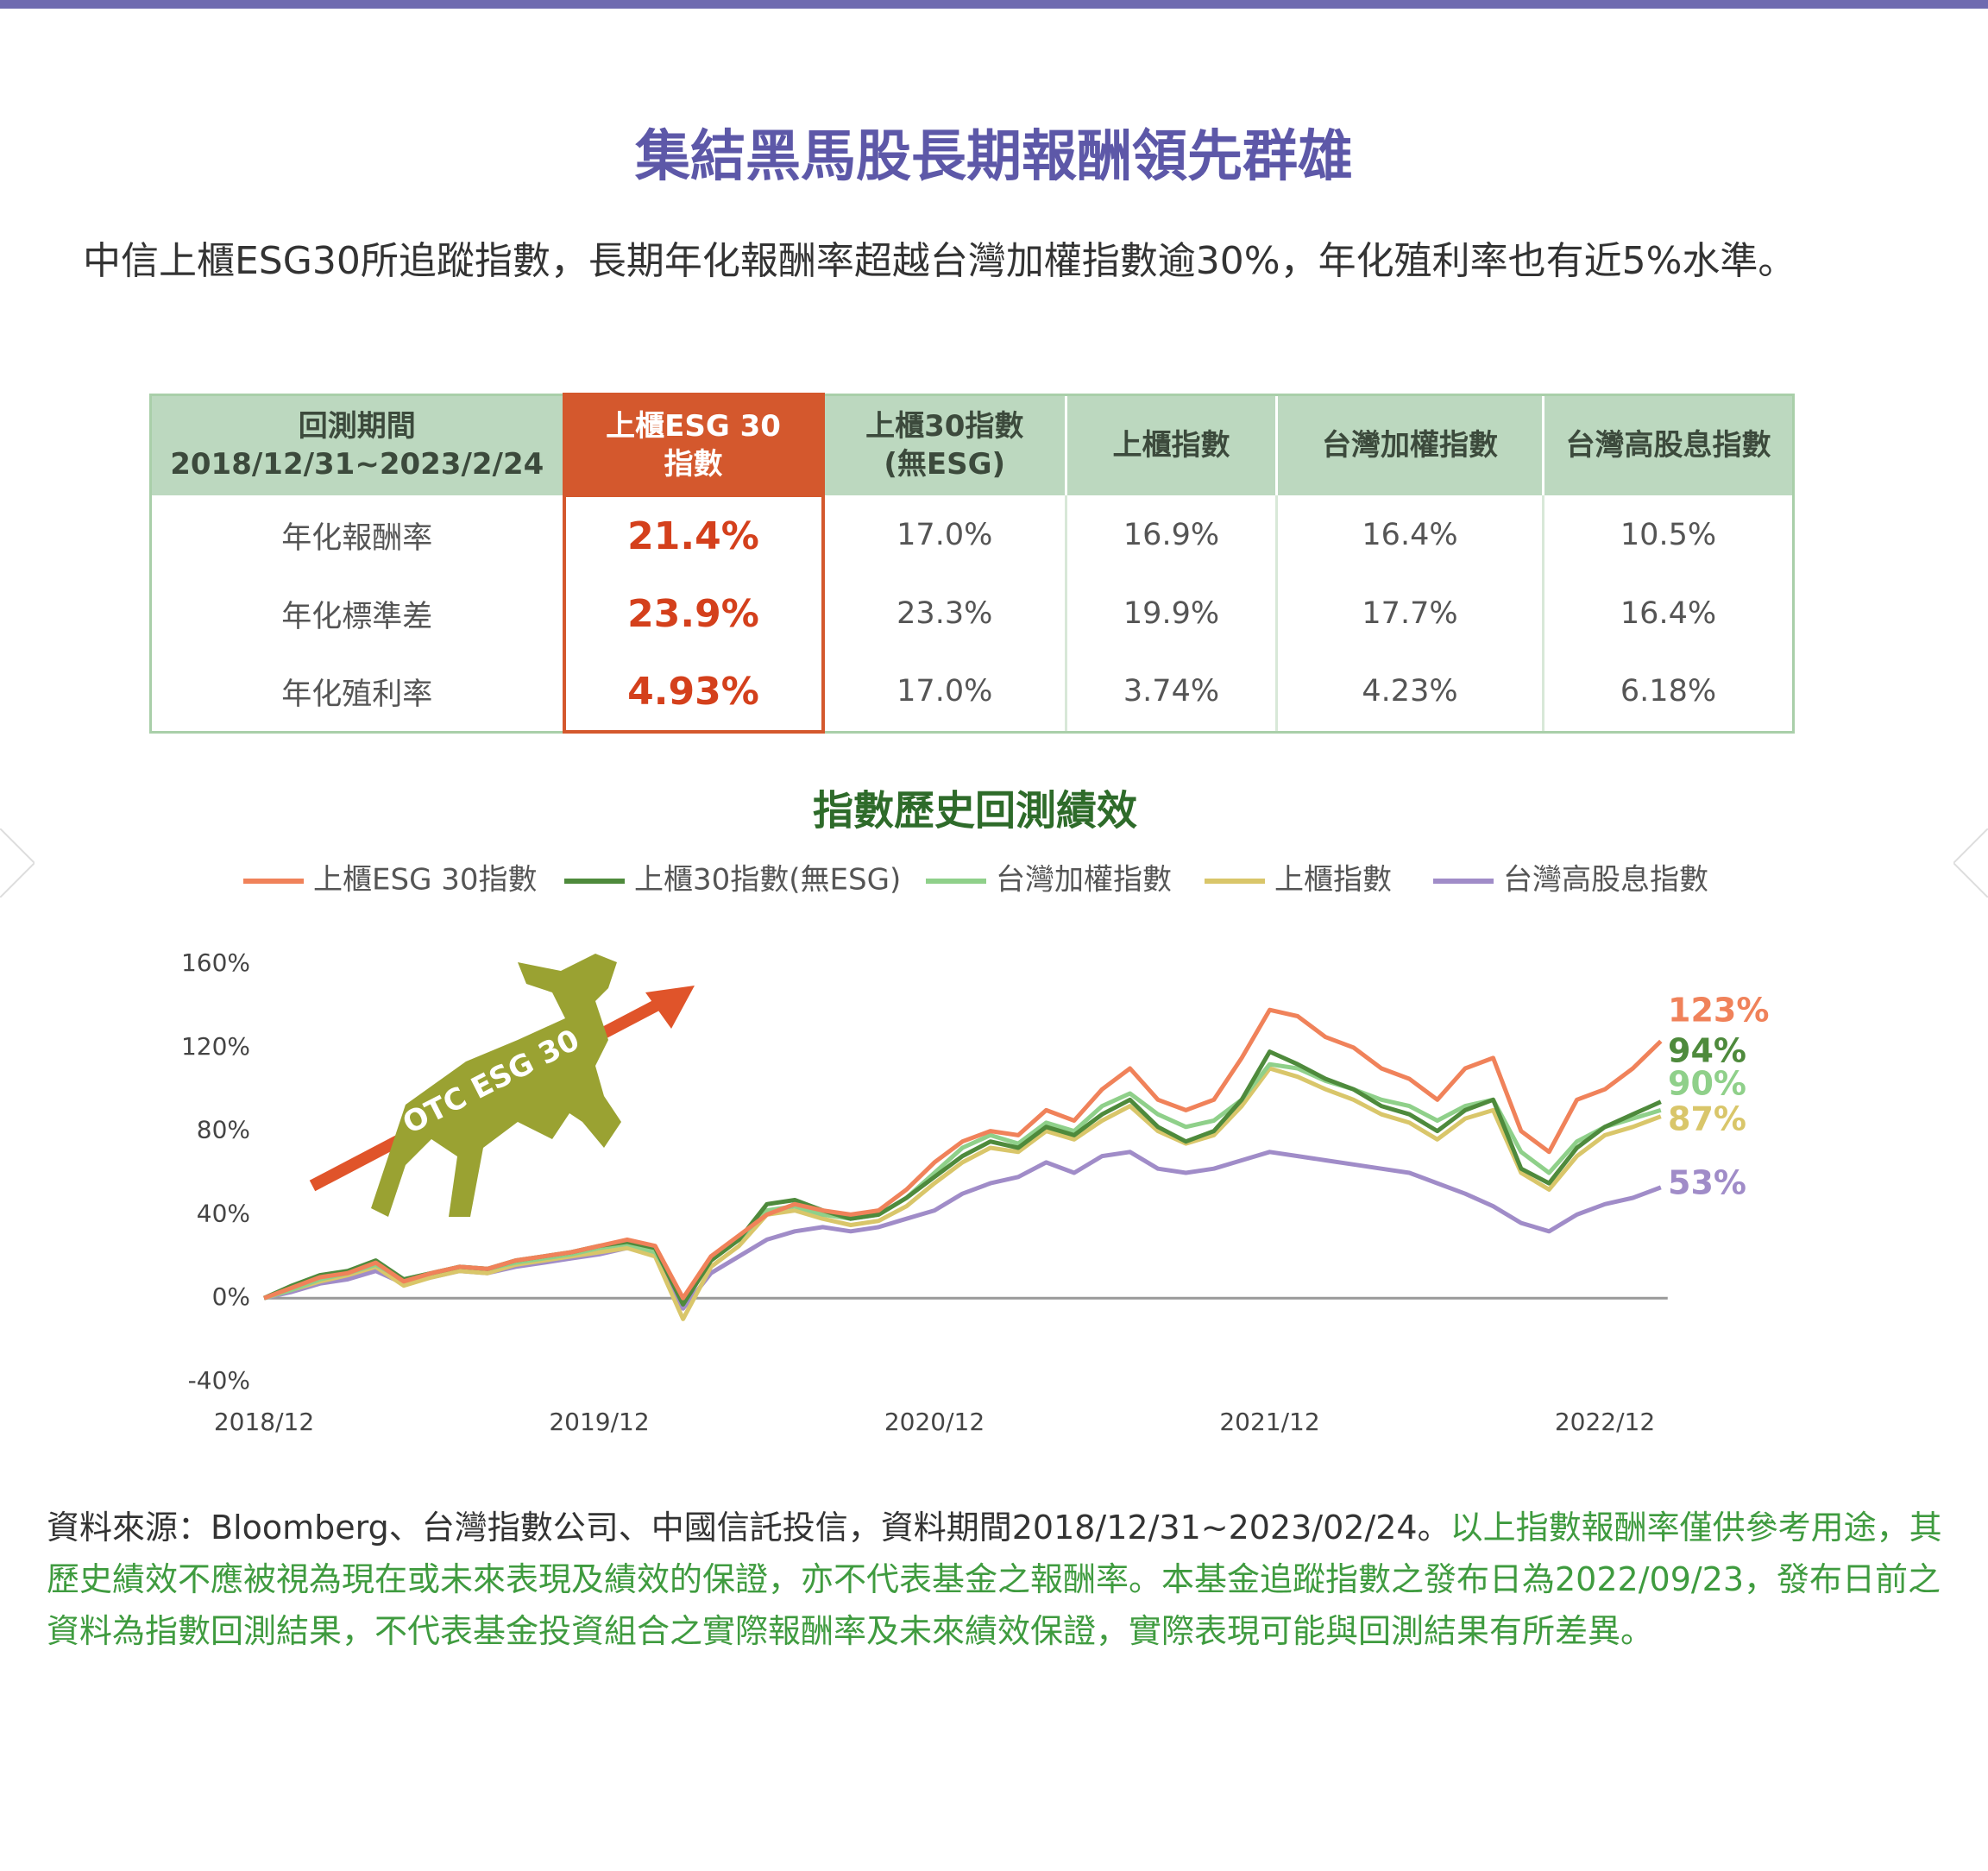  What do you see at coordinates (1171, 535) in the screenshot?
I see `table-cell: 16.9%` at bounding box center [1171, 535].